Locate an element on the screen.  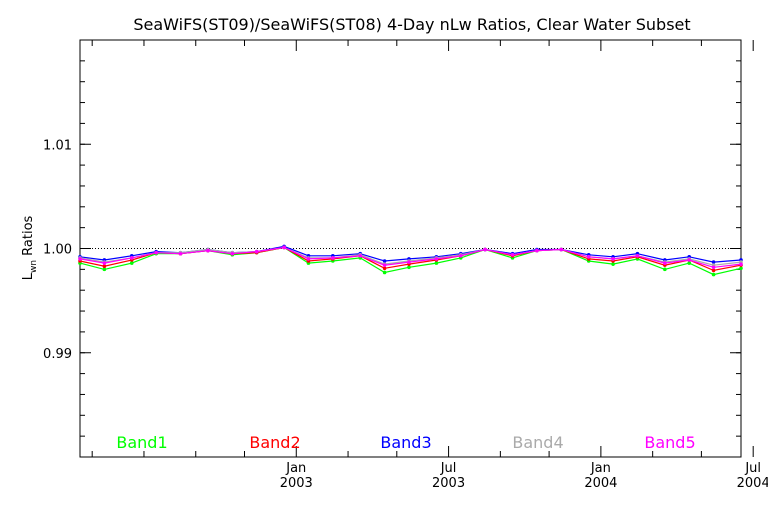
y-tick-label: 0.99 is located at coordinates (57, 354).